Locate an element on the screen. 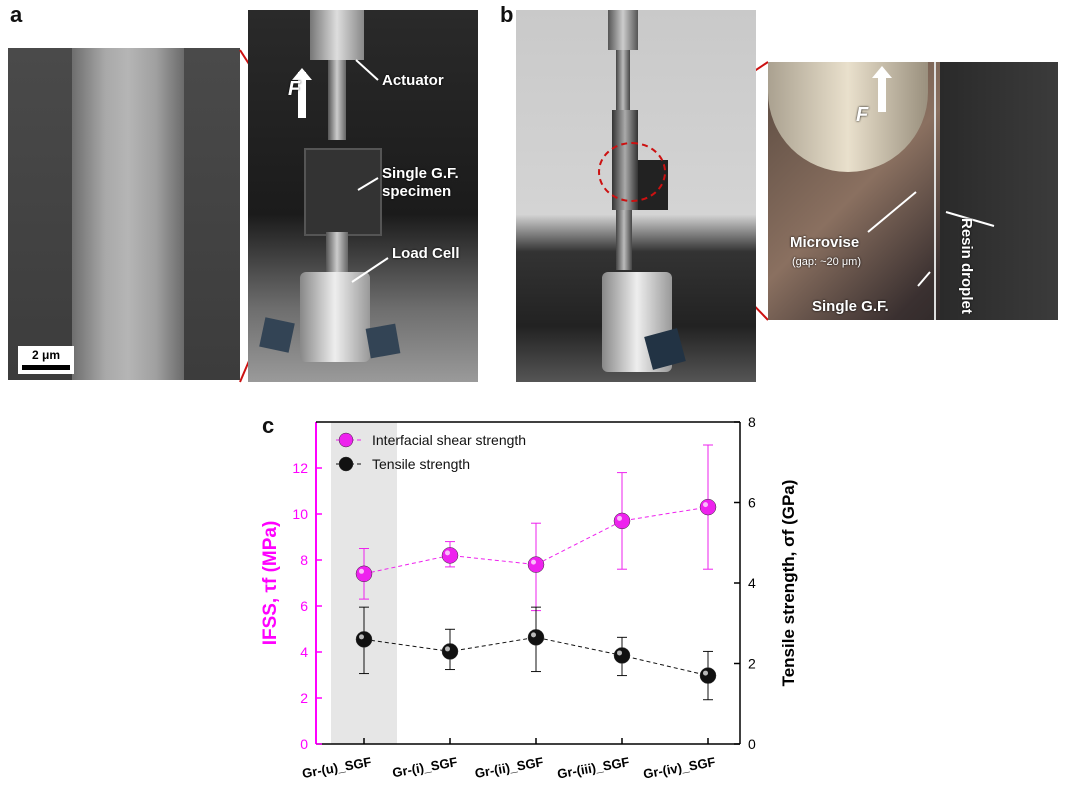  microvise-rig-photo is located at coordinates (636, 196).